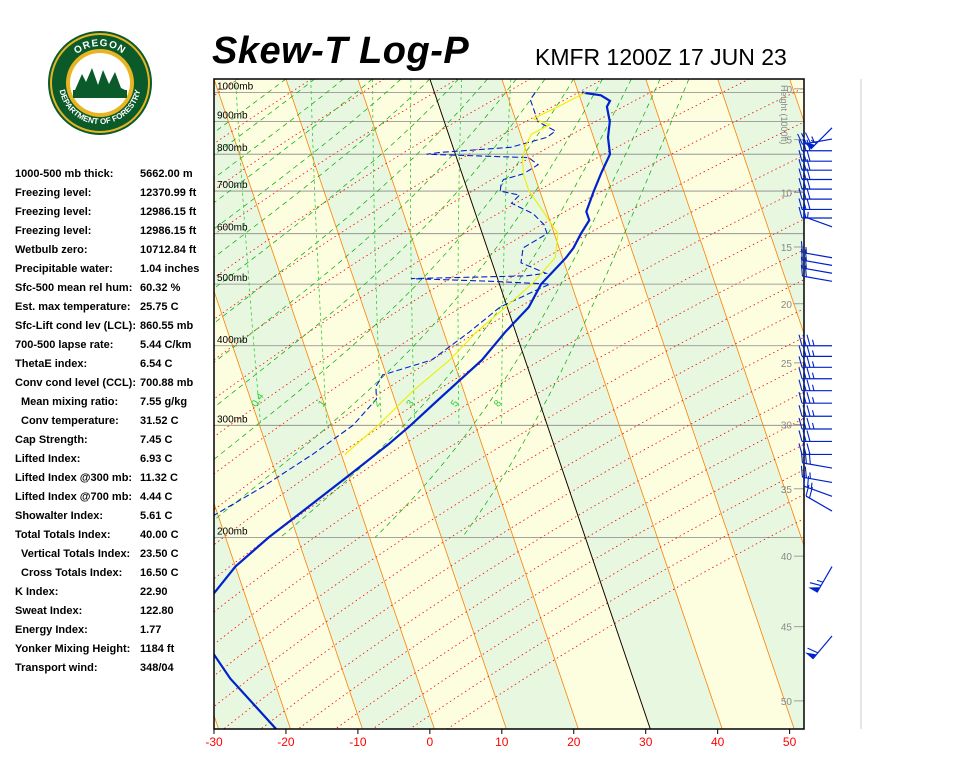 Image resolution: width=960 pixels, height=768 pixels. What do you see at coordinates (286, 742) in the screenshot?
I see `x-tick-label: -20` at bounding box center [286, 742].